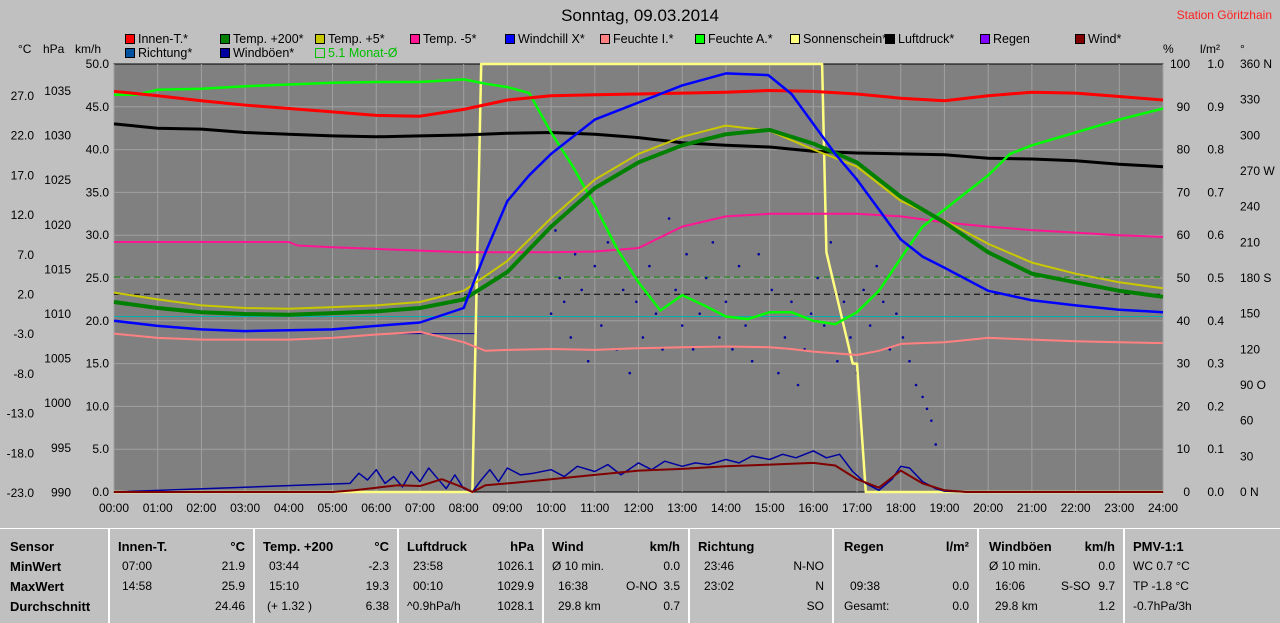 This screenshot has width=1280, height=623. What do you see at coordinates (1247, 456) in the screenshot?
I see `degree-tick-label: 30` at bounding box center [1247, 456].